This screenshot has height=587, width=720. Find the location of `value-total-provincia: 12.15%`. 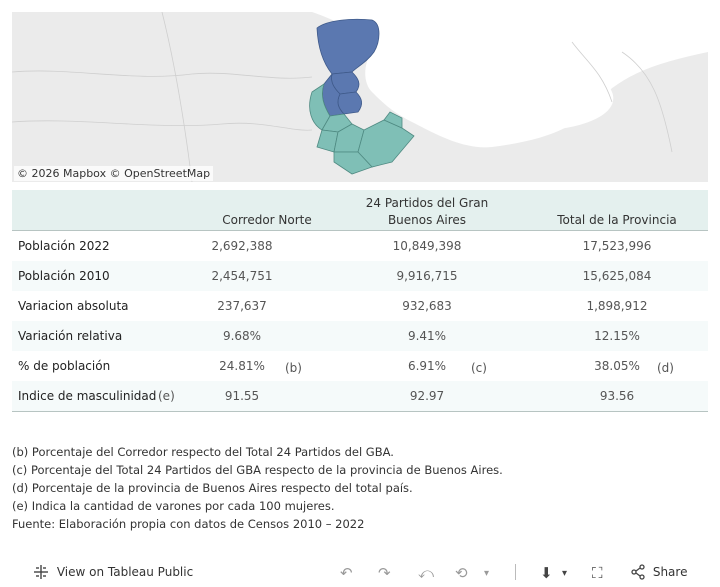

value-total-provincia: 12.15% is located at coordinates (617, 336).